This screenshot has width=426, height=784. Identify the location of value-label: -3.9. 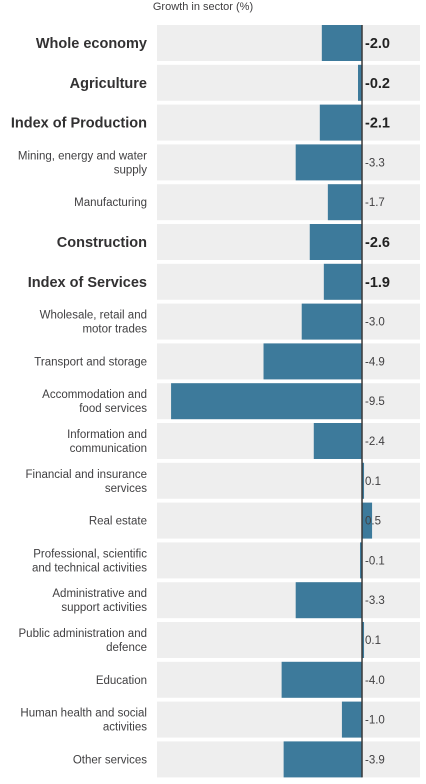
(375, 760).